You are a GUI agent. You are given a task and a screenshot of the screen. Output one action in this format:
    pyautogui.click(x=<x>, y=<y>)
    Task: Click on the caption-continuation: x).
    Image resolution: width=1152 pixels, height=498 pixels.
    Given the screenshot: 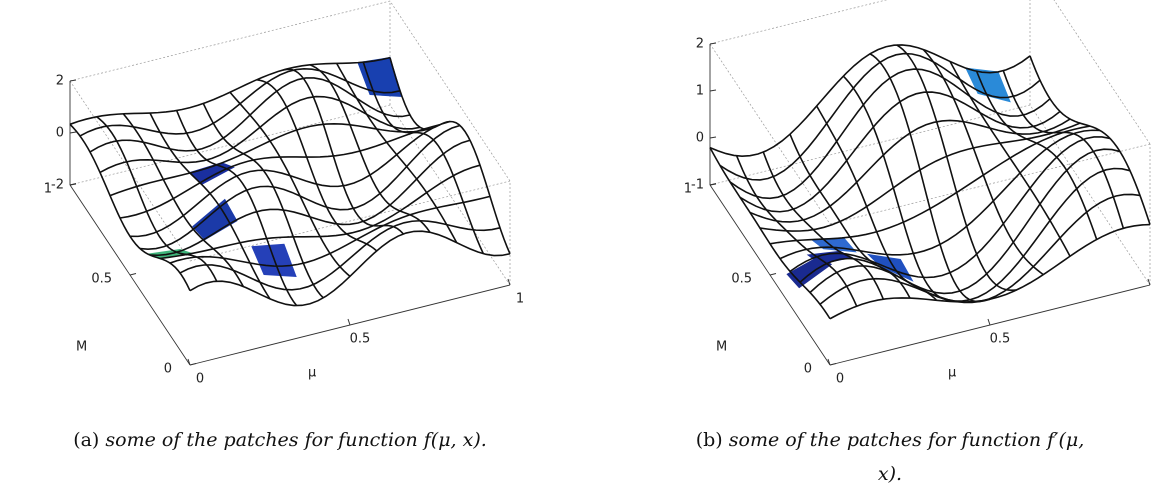 What is the action you would take?
    pyautogui.click(x=890, y=474)
    